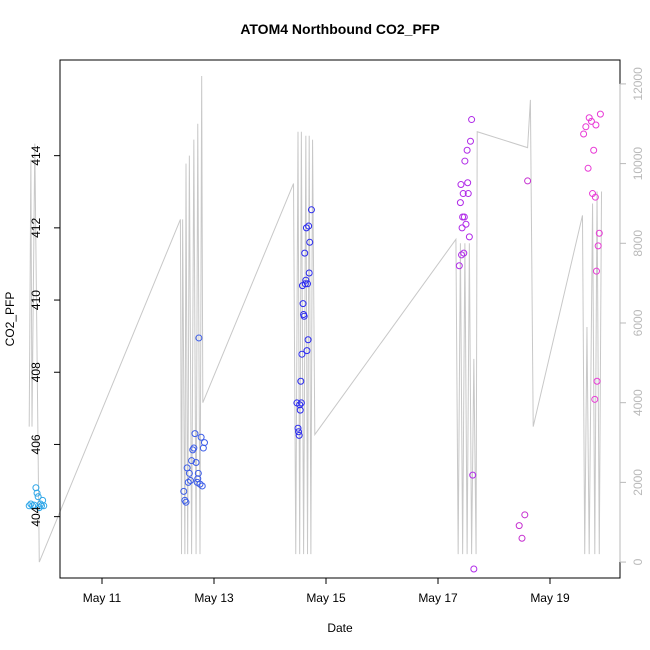 This screenshot has width=650, height=650. I want to click on y2-tick-label: 0, so click(638, 561).